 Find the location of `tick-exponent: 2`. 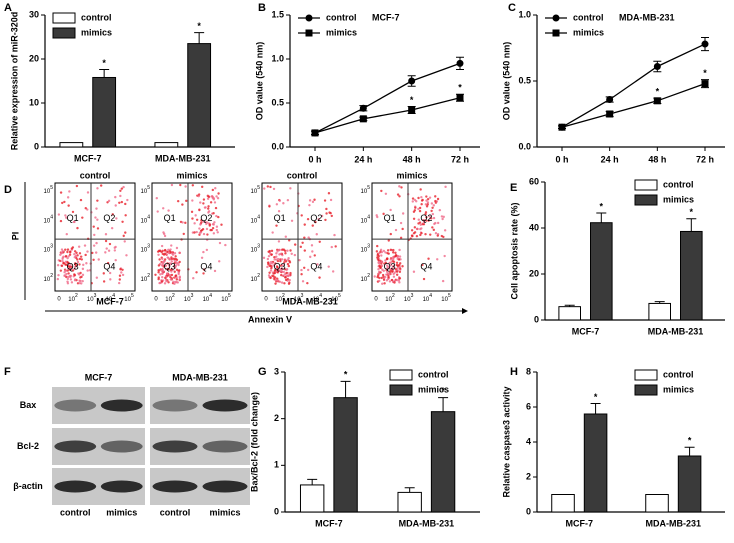

tick-exponent: 2 is located at coordinates (148, 276).